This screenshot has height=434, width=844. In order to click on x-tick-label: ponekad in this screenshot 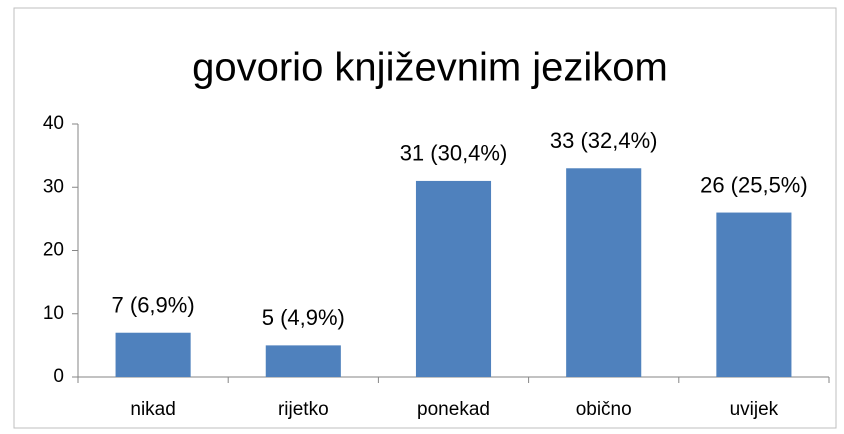, I will do `click(453, 409)`.